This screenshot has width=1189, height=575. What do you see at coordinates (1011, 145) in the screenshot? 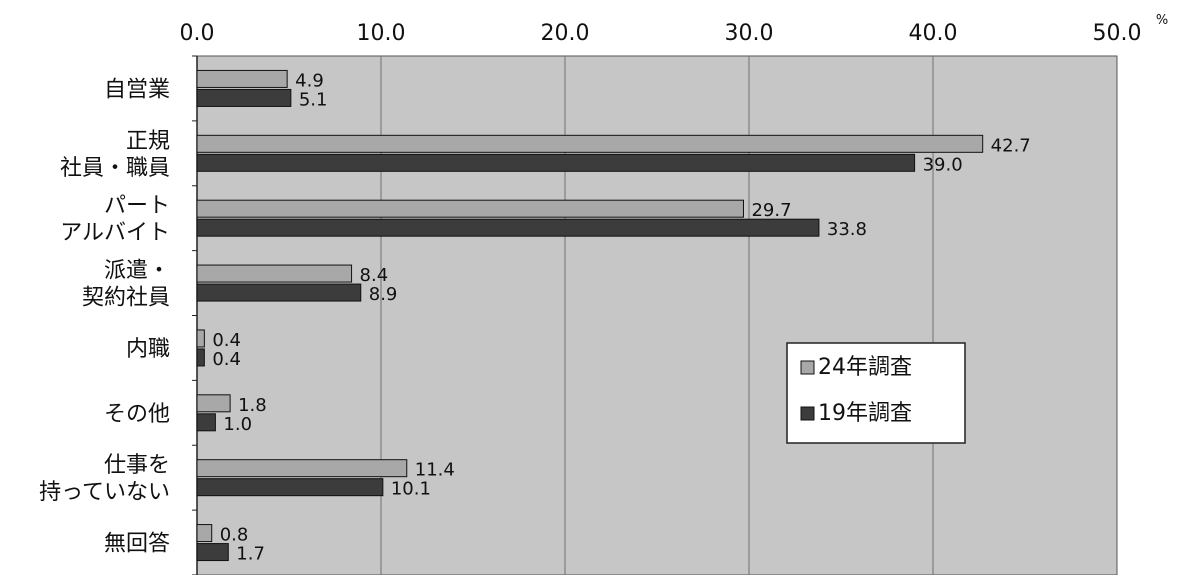
I see `data-label: 42.7` at bounding box center [1011, 145].